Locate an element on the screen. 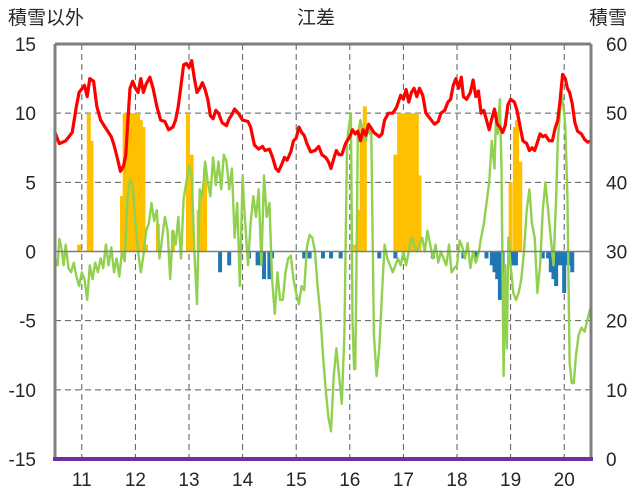 The width and height of the screenshot is (636, 501). left-tick-label: -10 is located at coordinates (22, 391).